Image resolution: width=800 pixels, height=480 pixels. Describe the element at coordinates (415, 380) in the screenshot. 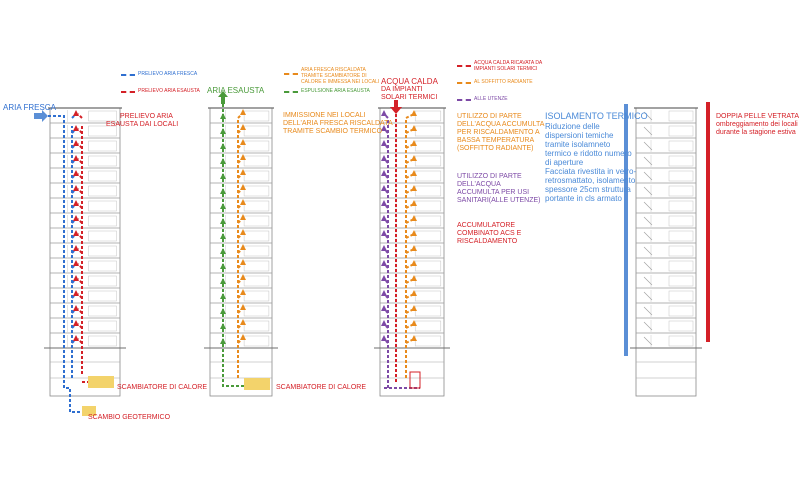

I see `accumulator-box` at that location.